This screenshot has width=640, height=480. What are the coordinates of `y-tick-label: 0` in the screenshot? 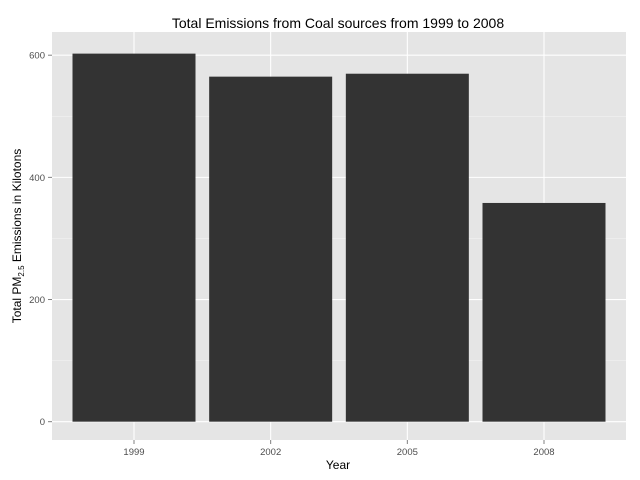 It's located at (42, 422).